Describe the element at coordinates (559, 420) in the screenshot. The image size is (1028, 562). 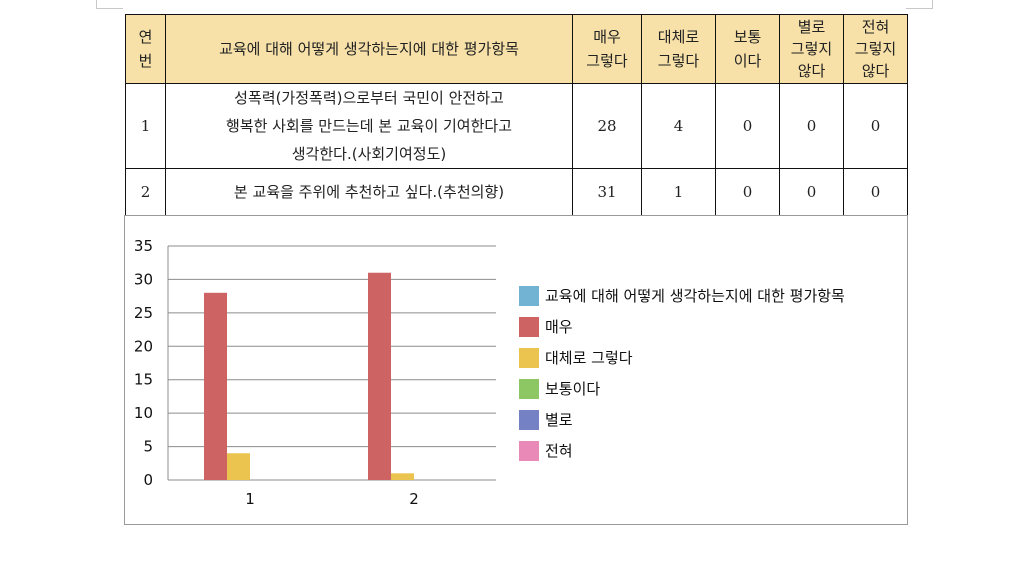
I see `legend-label: 별로` at that location.